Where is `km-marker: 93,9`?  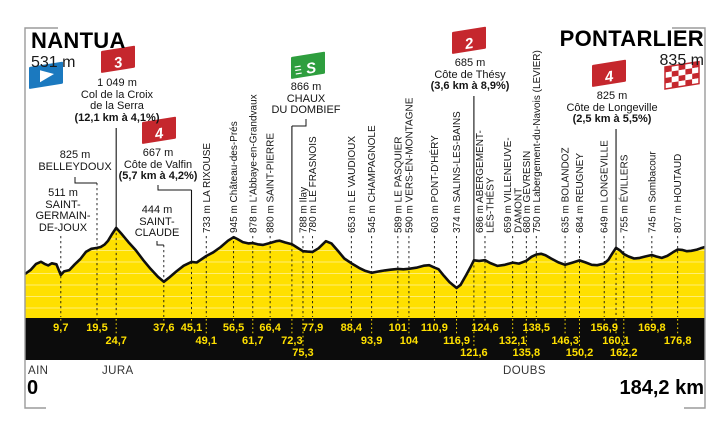 km-marker: 93,9 is located at coordinates (371, 341).